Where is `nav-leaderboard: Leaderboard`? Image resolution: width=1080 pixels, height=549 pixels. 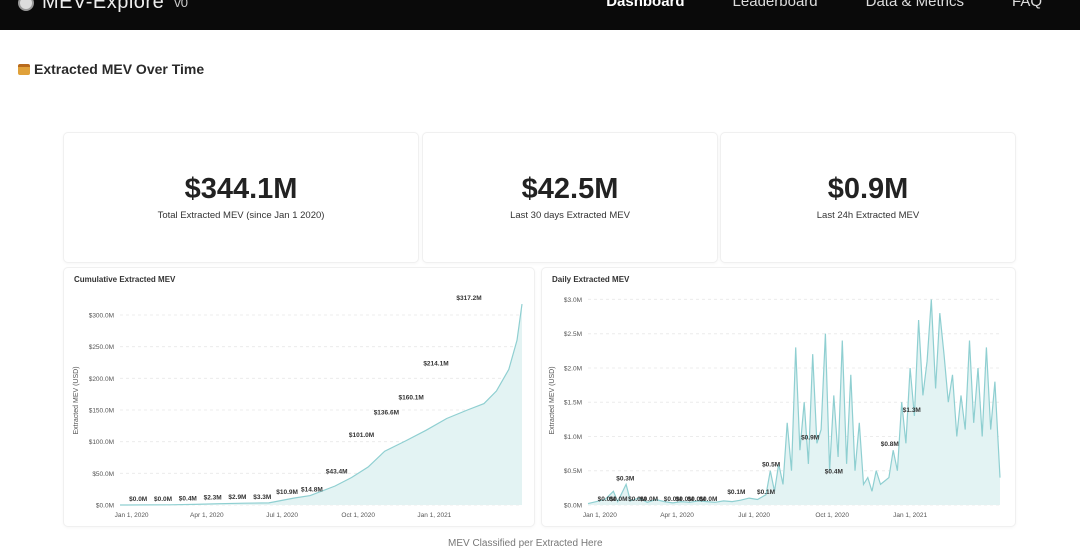 nav-leaderboard: Leaderboard is located at coordinates (775, 5).